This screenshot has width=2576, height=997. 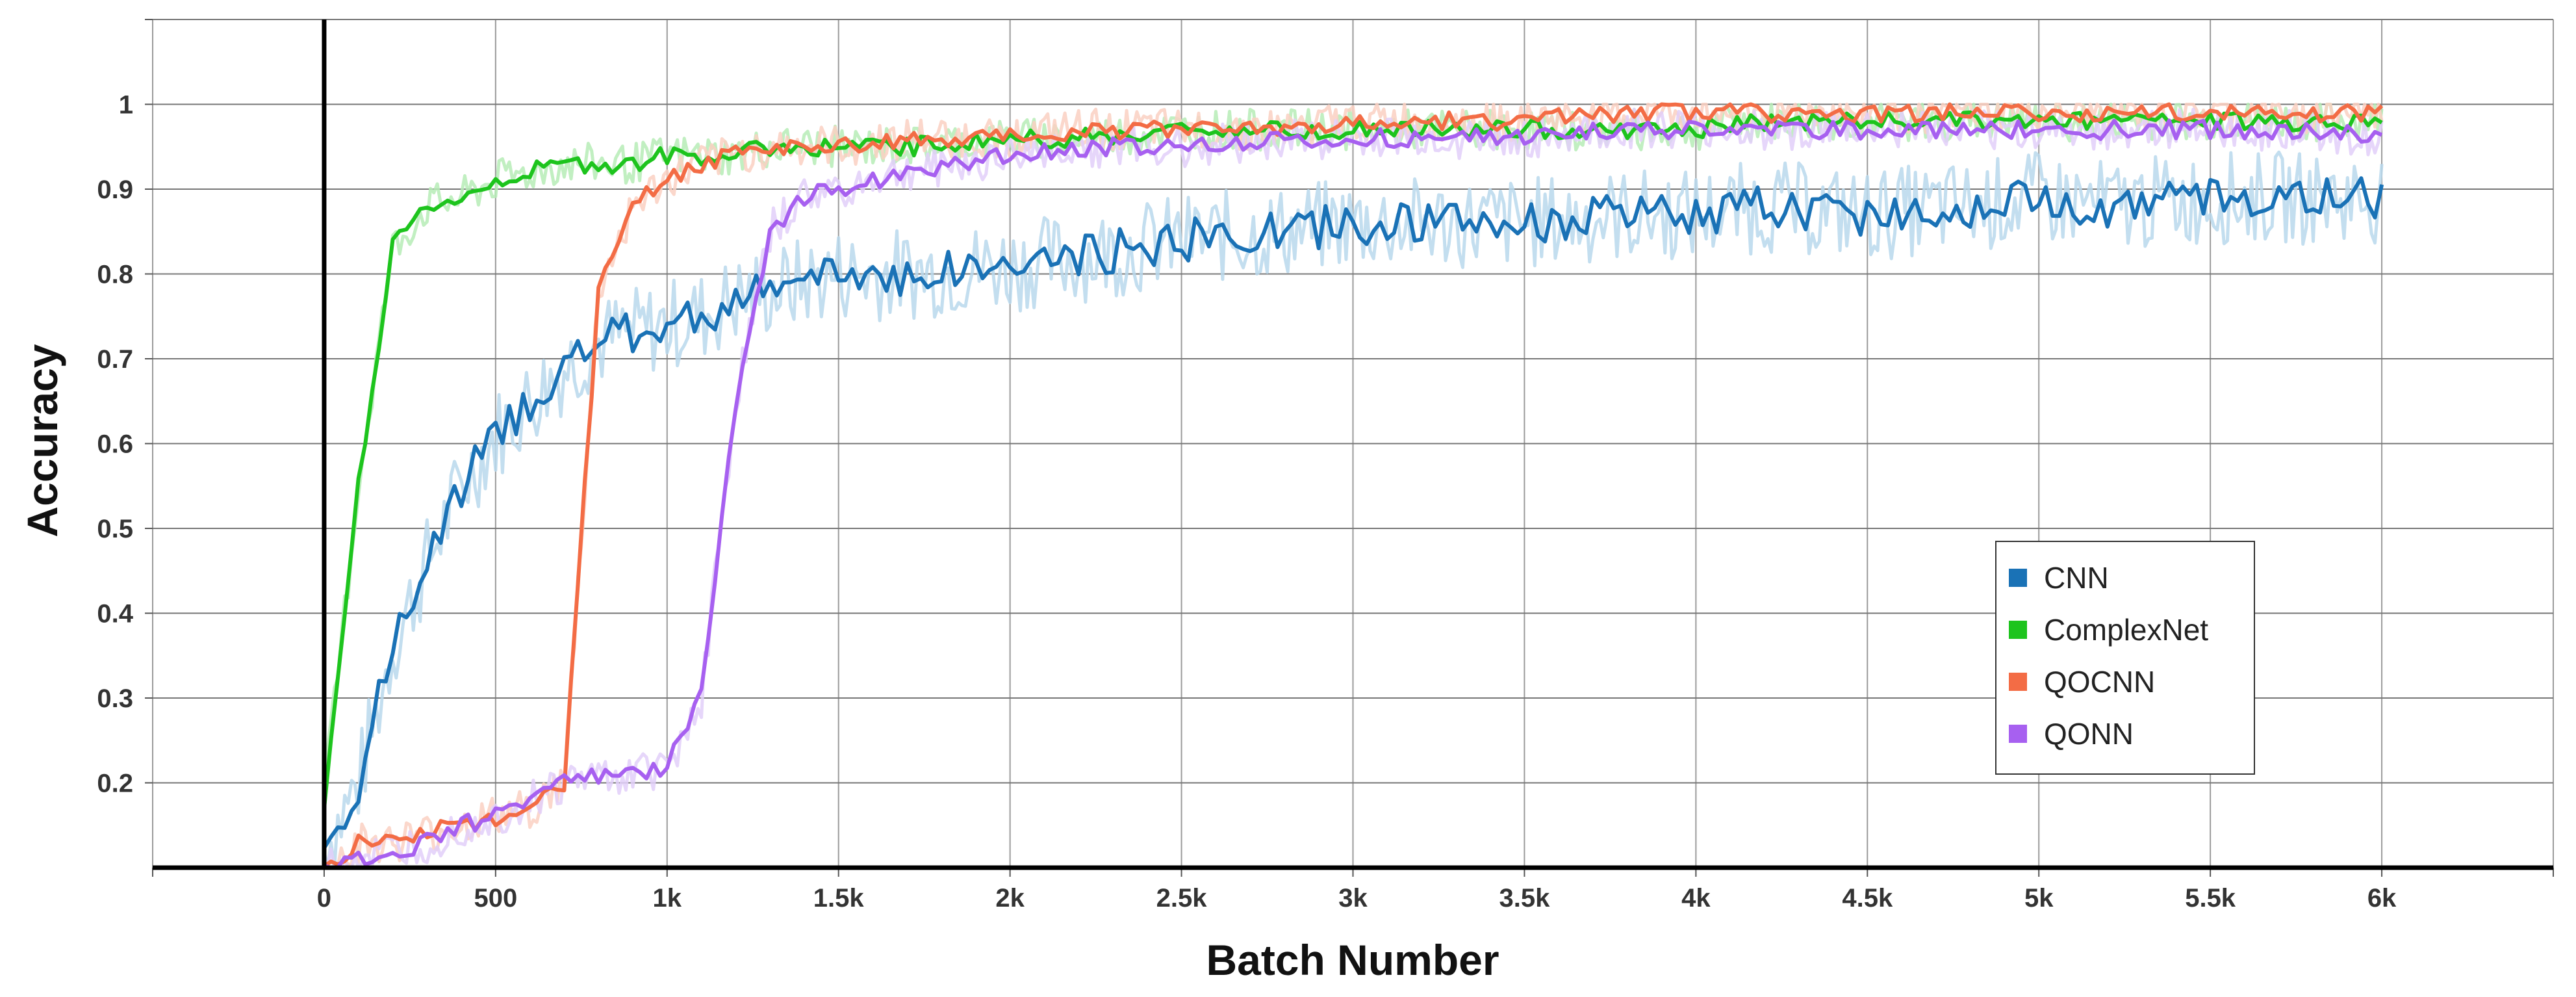 I want to click on x-tick-label: 2.5k, so click(x=1182, y=899).